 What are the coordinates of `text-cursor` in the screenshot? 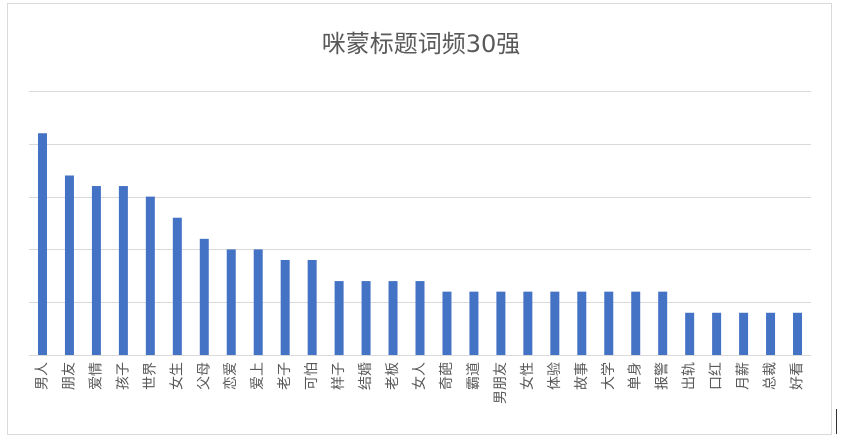 It's located at (836, 421).